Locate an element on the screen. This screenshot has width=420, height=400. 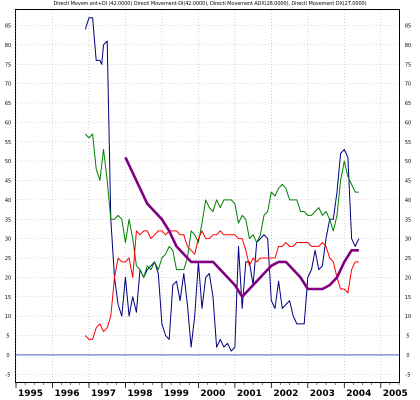
y-tick-label-left: -5 is located at coordinates (8, 375).